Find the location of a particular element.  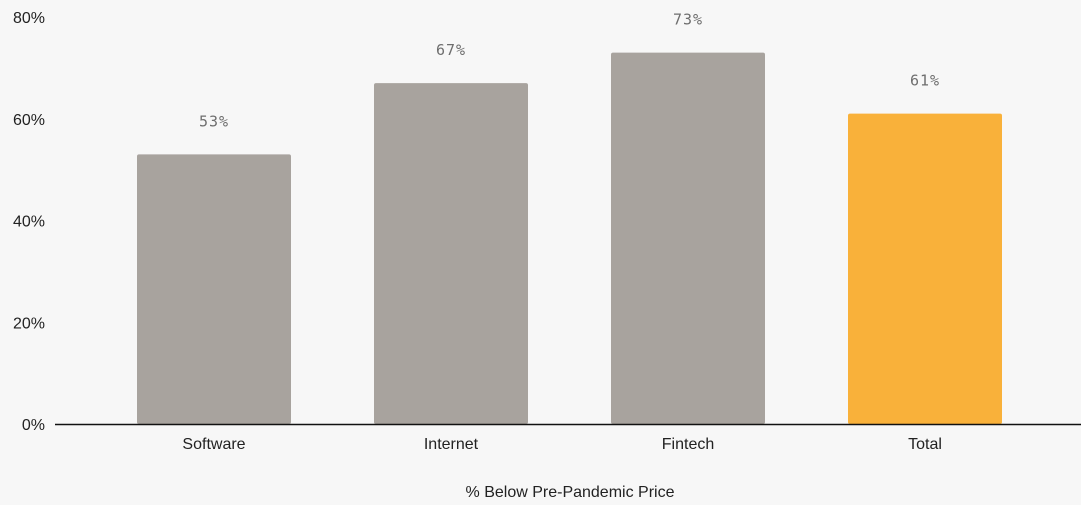

data-label-software: 53% is located at coordinates (214, 121).